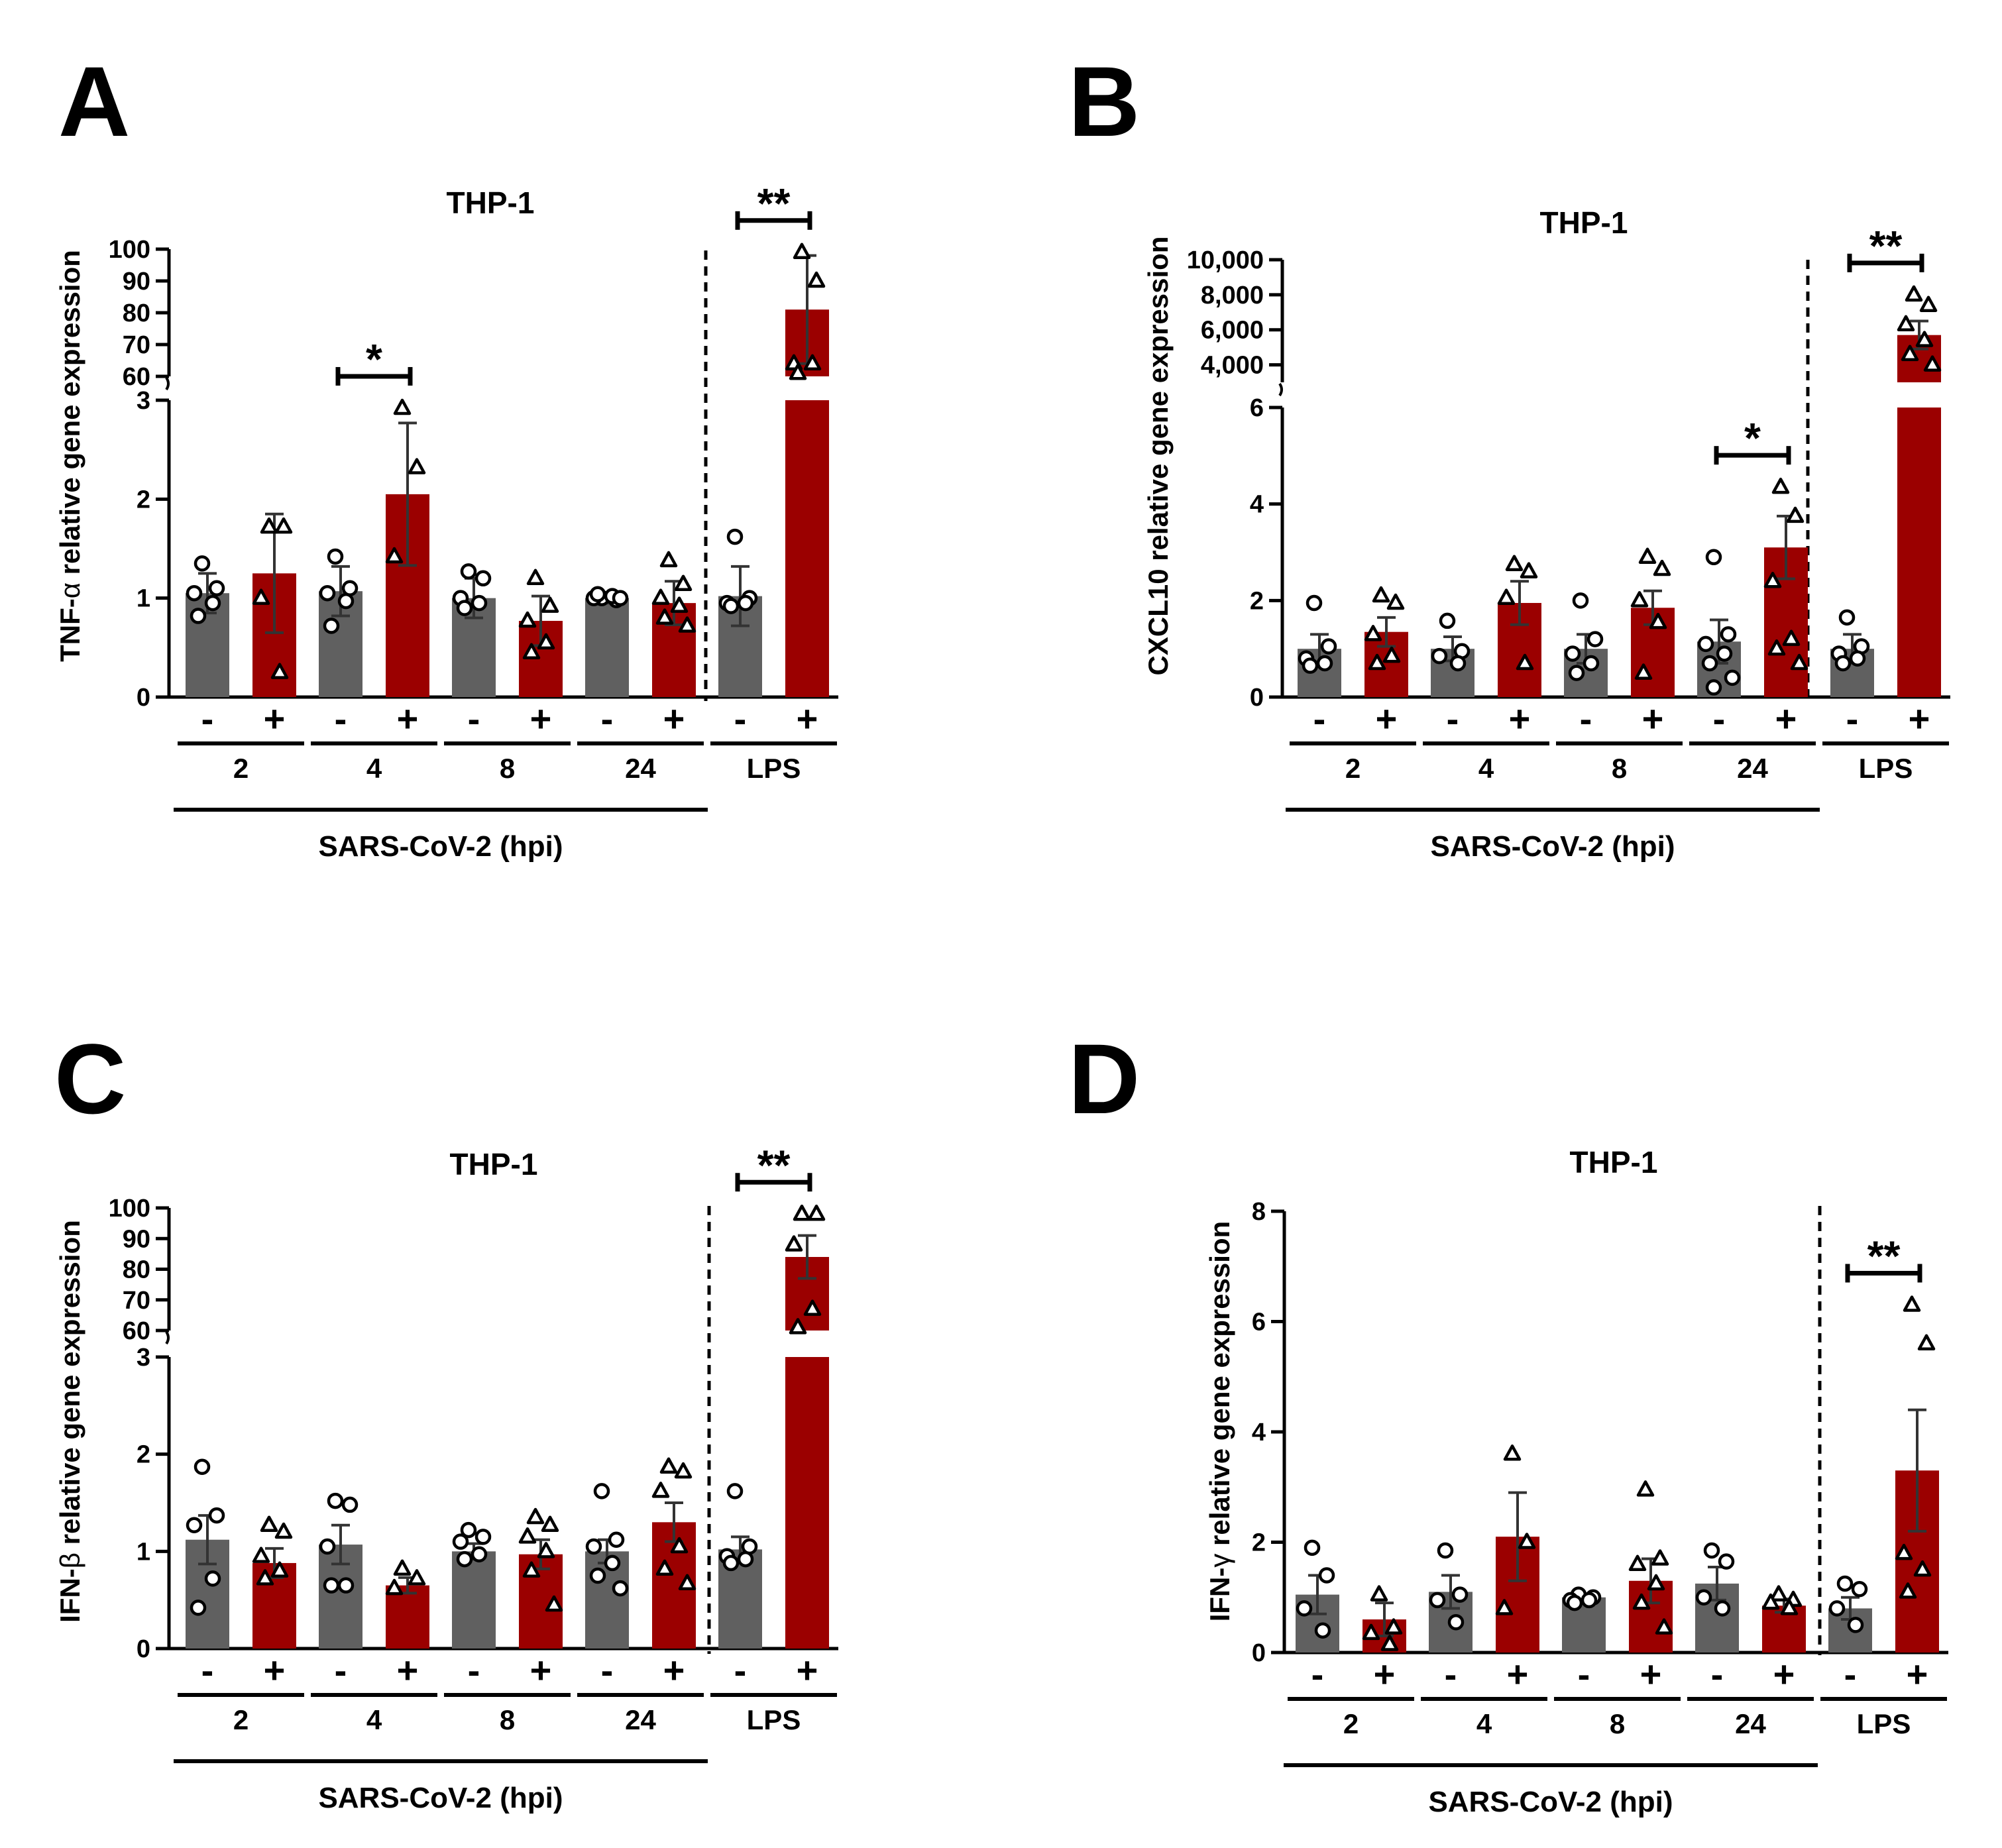 Image resolution: width=2002 pixels, height=1848 pixels. I want to click on y-tick-label: 90, so click(136, 282).